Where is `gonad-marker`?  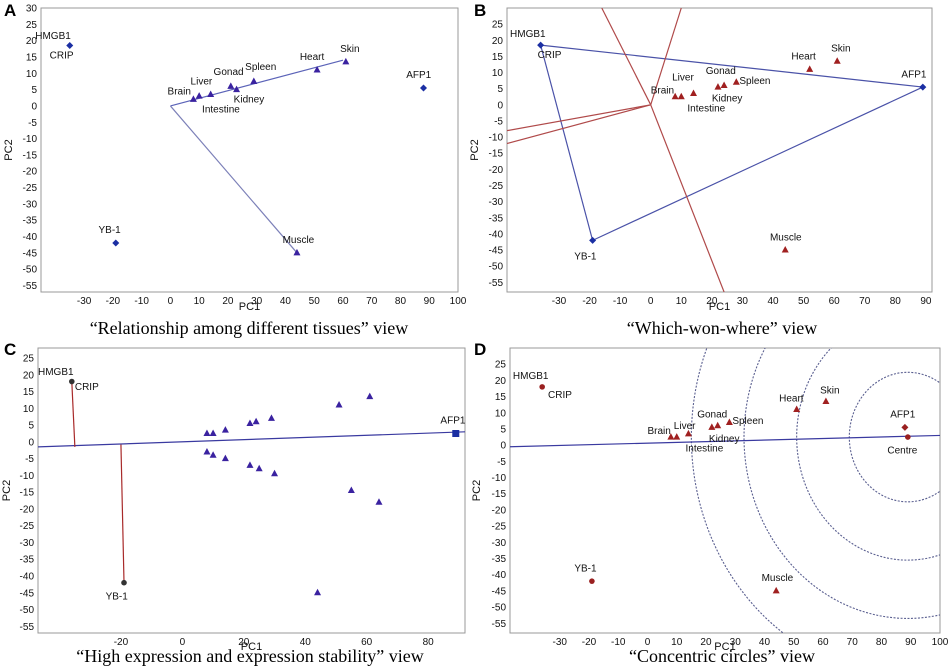
gonad-marker is located at coordinates (718, 86).